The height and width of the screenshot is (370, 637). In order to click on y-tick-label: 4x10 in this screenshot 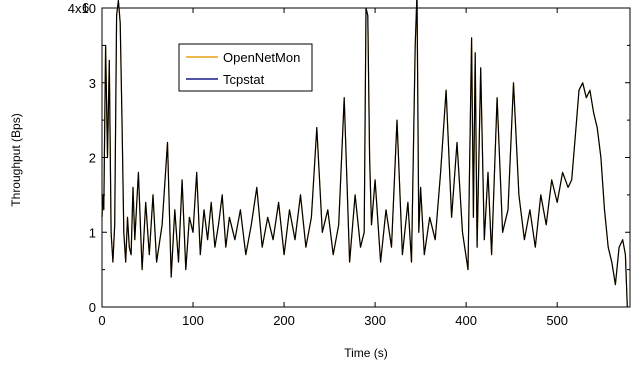, I will do `click(82, 8)`.